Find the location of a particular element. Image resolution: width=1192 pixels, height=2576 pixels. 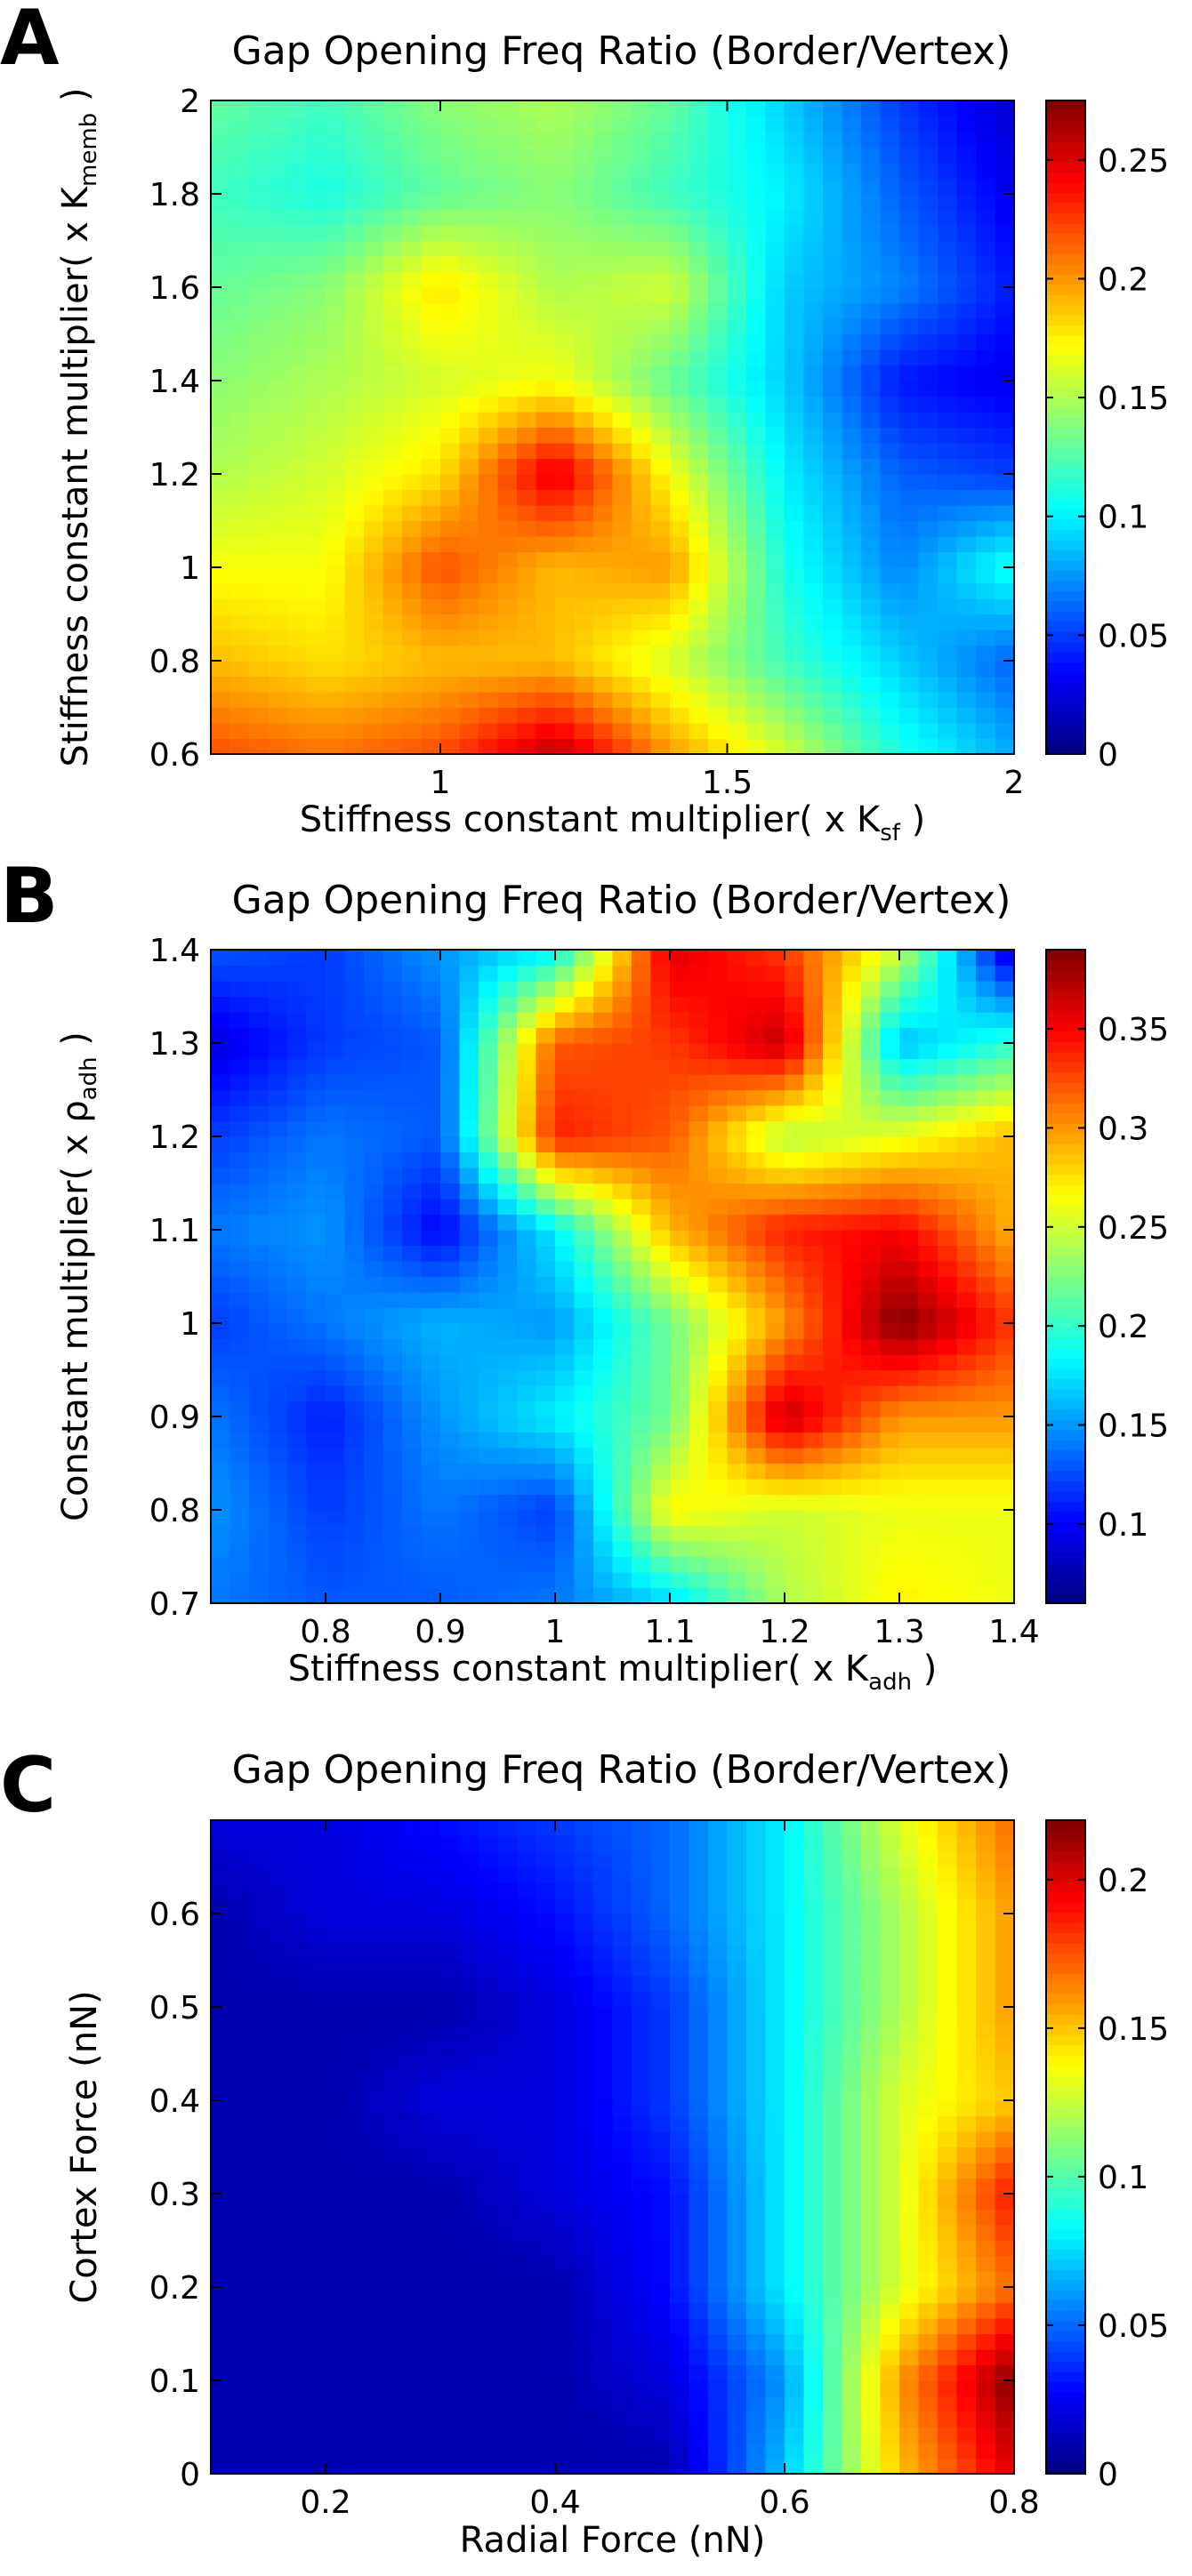

y-tick-label: 1.2 is located at coordinates (175, 1137).